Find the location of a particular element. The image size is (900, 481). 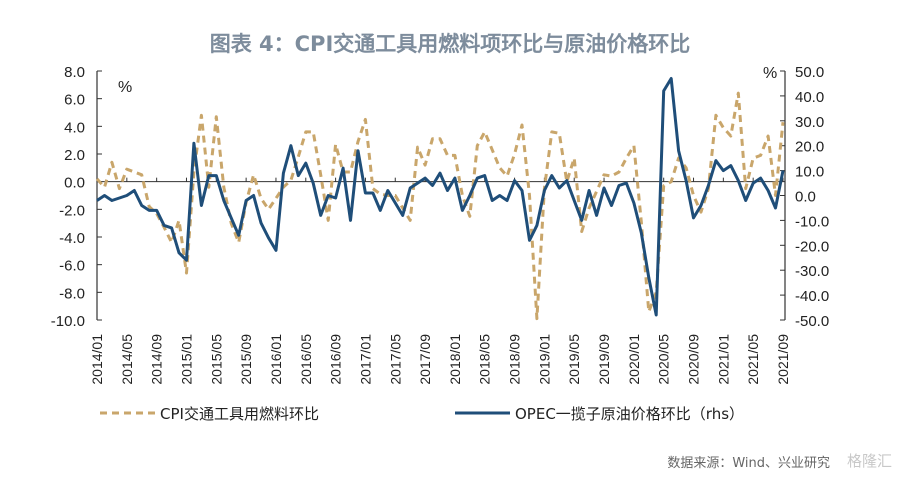

right-tick-label: -20.0 is located at coordinates (812, 246).